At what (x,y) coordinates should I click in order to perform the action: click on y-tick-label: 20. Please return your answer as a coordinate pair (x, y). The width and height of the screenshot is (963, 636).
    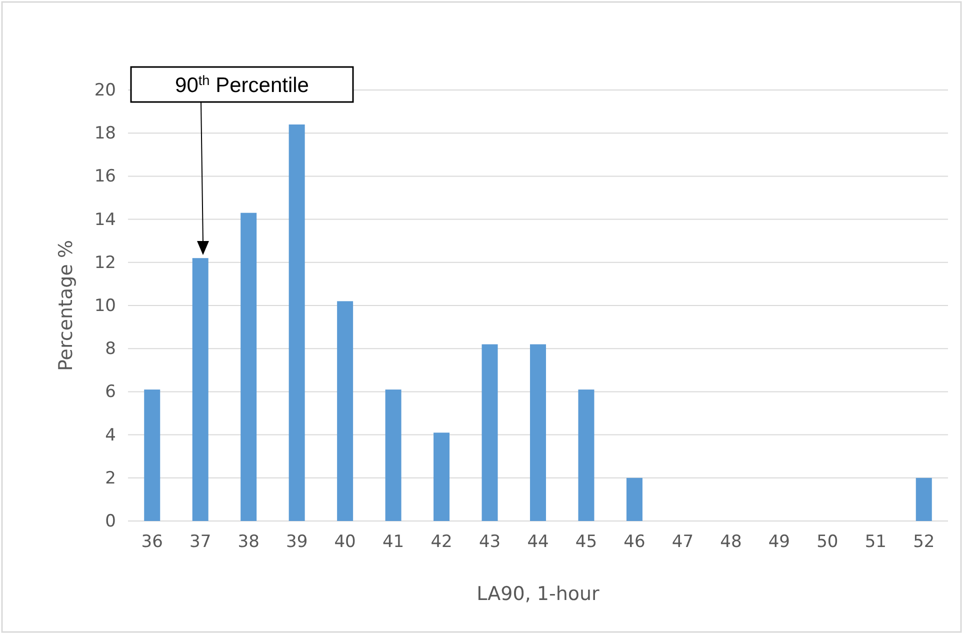
    Looking at the image, I should click on (105, 90).